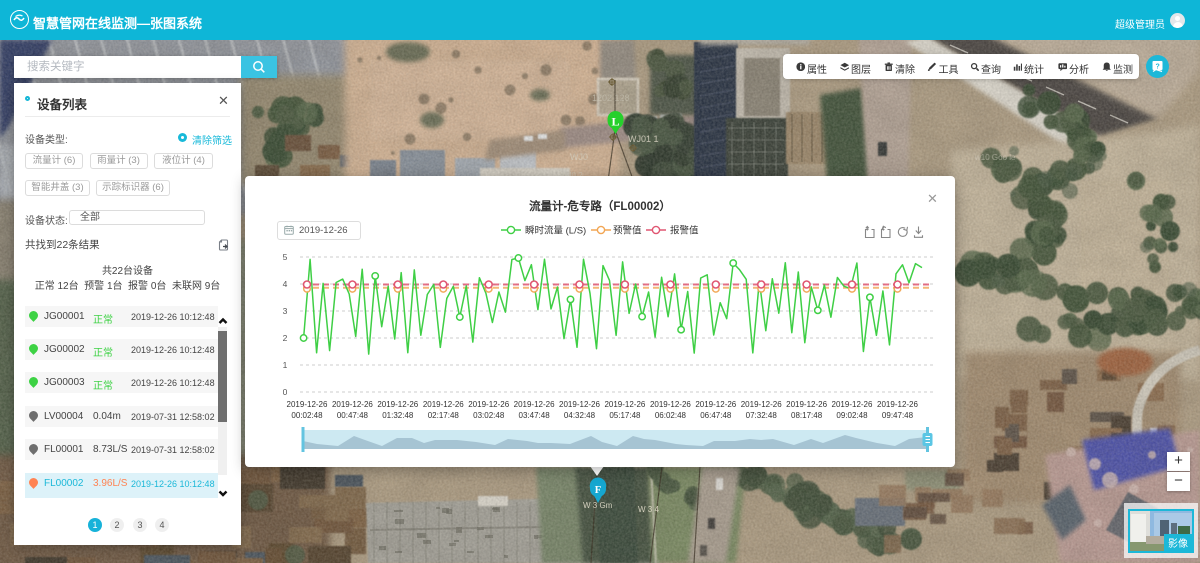  I want to click on svg-text: 0, so click(285, 392).